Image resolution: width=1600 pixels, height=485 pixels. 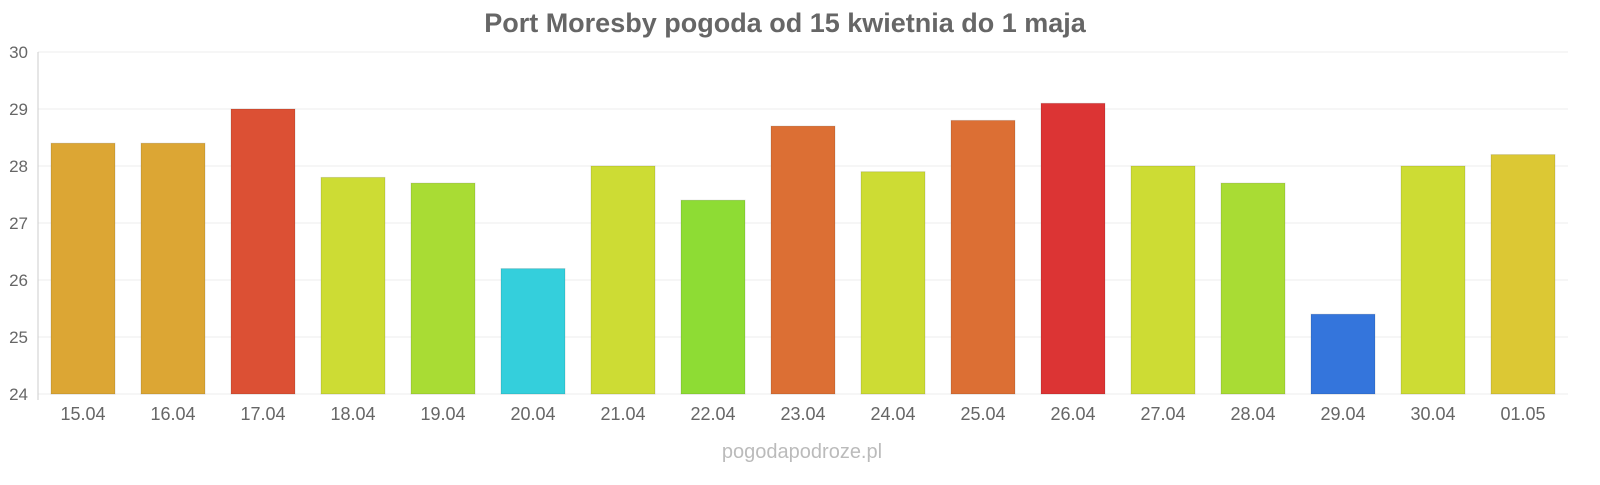 I want to click on y-axis-ticks: 24 25 26 27 28 29 30, so click(x=18, y=223).